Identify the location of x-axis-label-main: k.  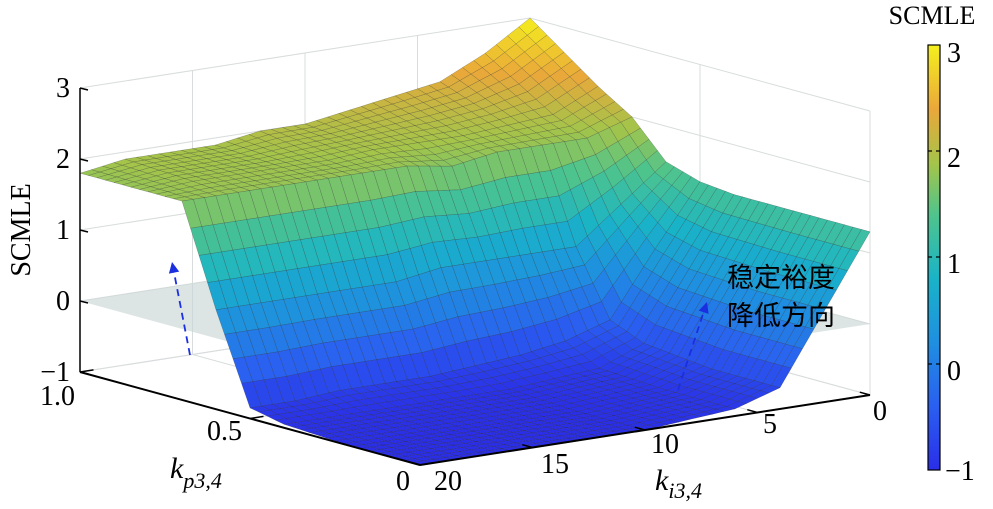
(662, 480).